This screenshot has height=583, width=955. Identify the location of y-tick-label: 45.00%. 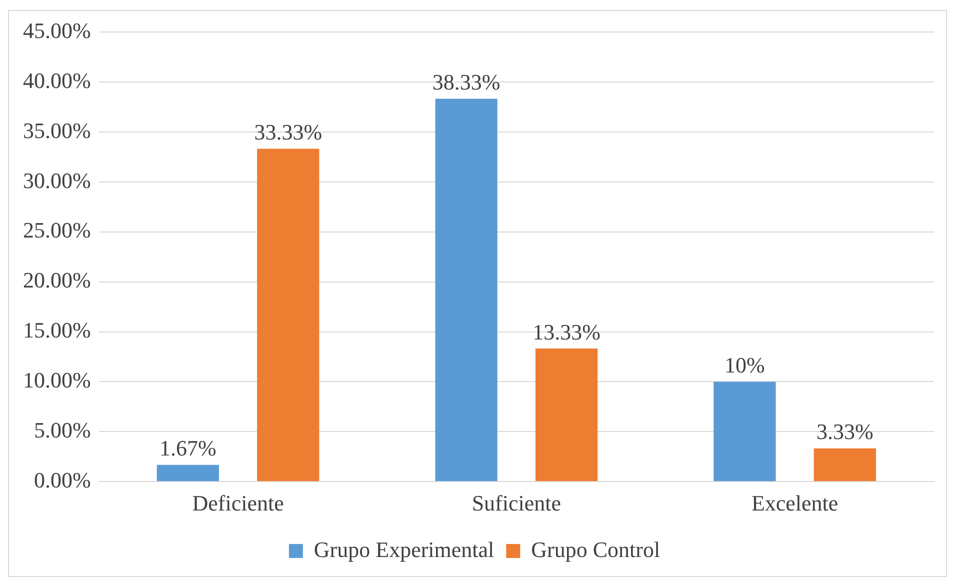
(57, 30).